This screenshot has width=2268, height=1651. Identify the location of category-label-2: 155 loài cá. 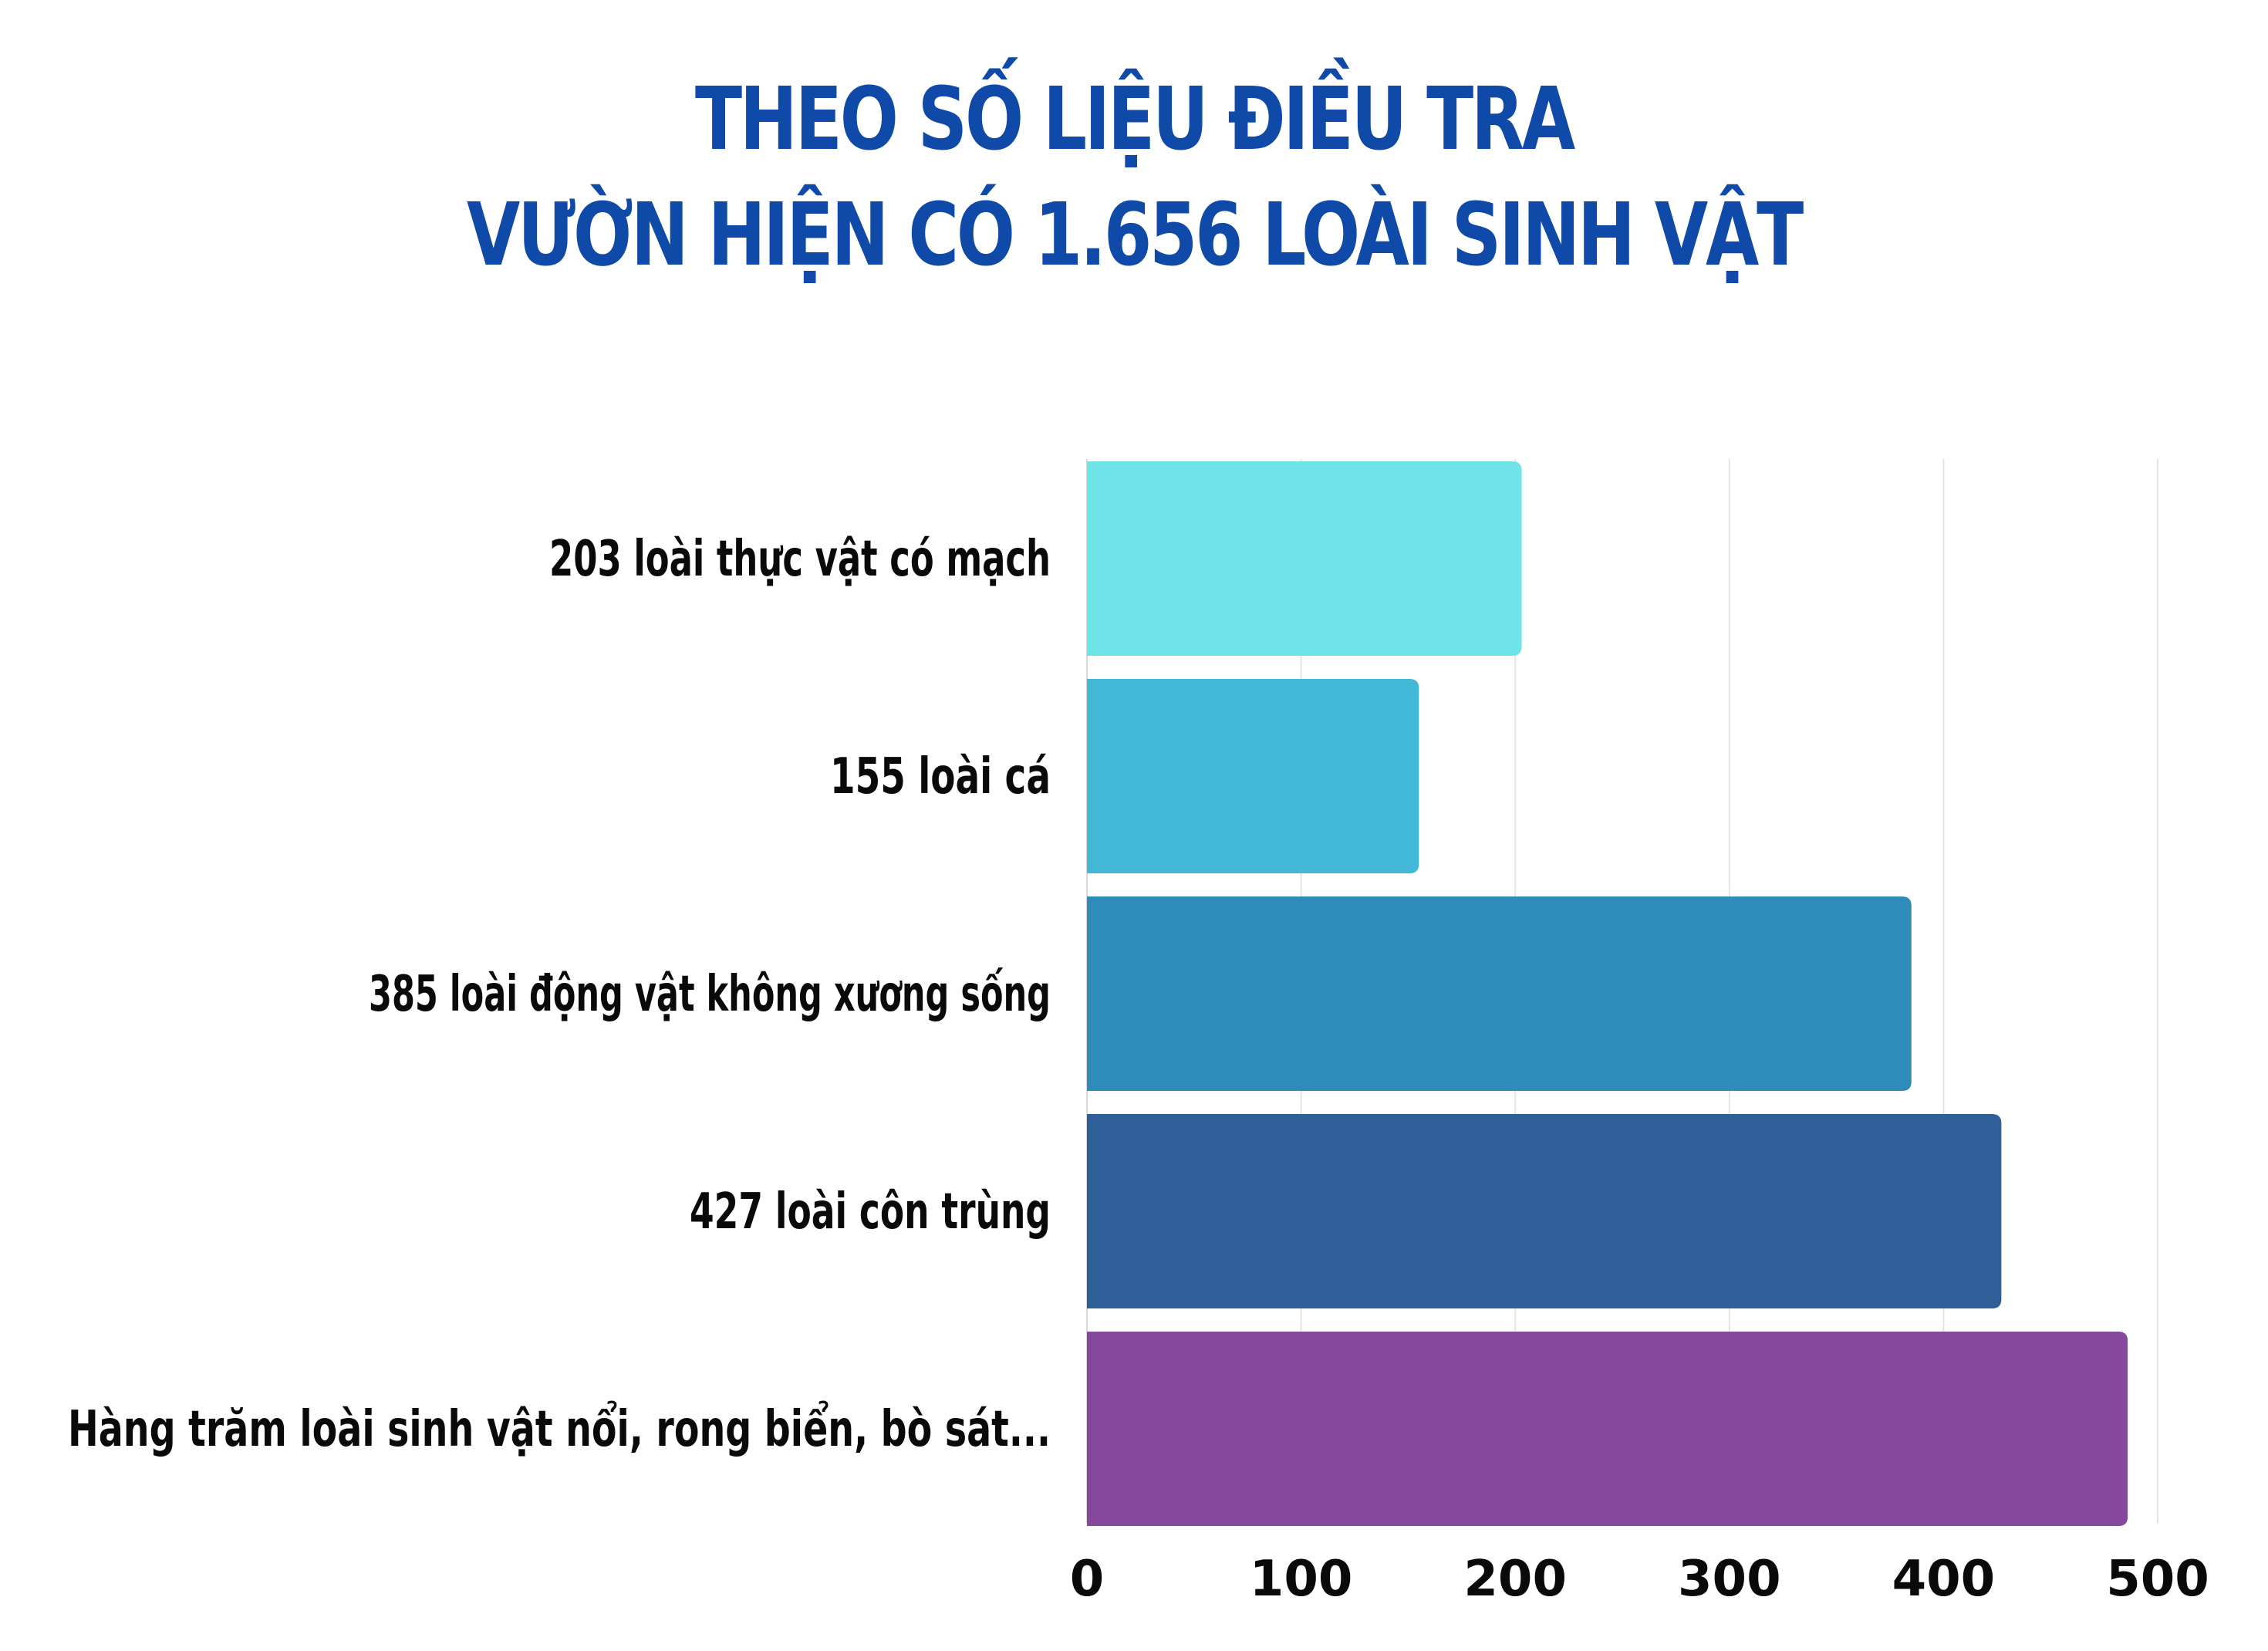
(941, 776).